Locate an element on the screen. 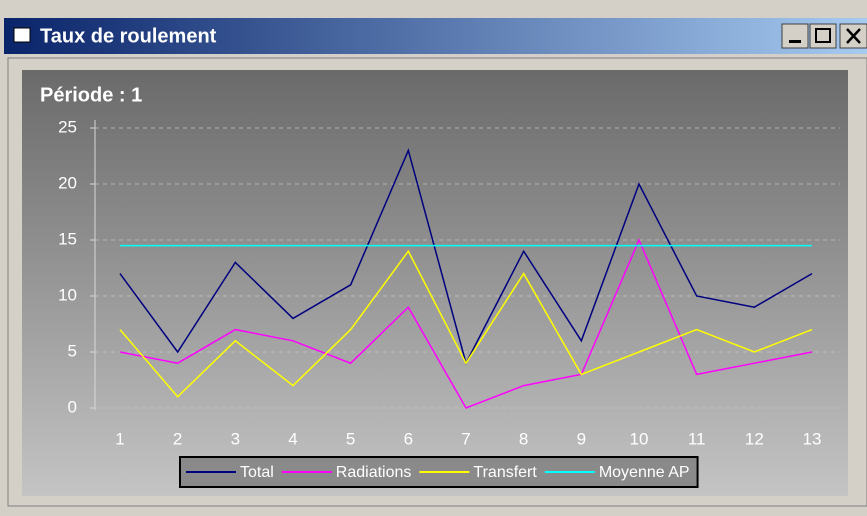  x-tick-label: 13 is located at coordinates (812, 438).